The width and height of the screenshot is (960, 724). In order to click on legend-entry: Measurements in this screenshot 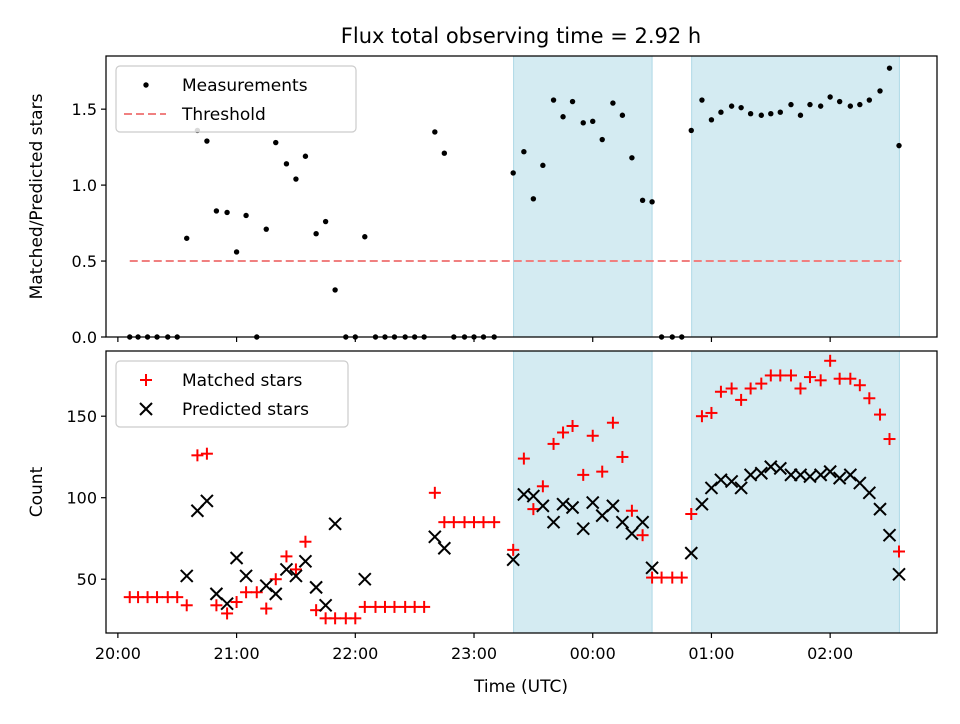, I will do `click(225, 86)`.